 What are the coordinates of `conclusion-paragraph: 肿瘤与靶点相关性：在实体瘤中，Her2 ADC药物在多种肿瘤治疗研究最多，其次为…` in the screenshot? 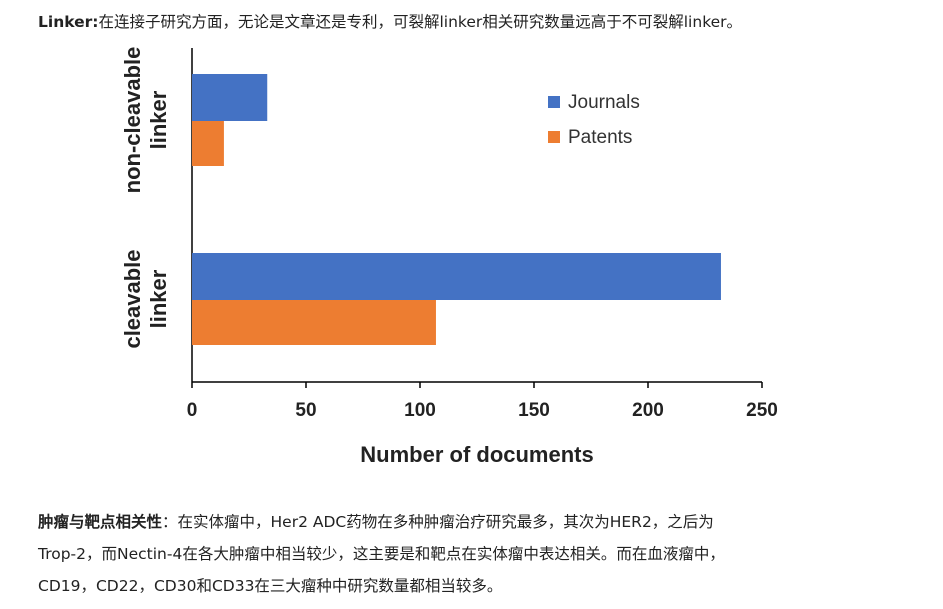 It's located at (478, 554).